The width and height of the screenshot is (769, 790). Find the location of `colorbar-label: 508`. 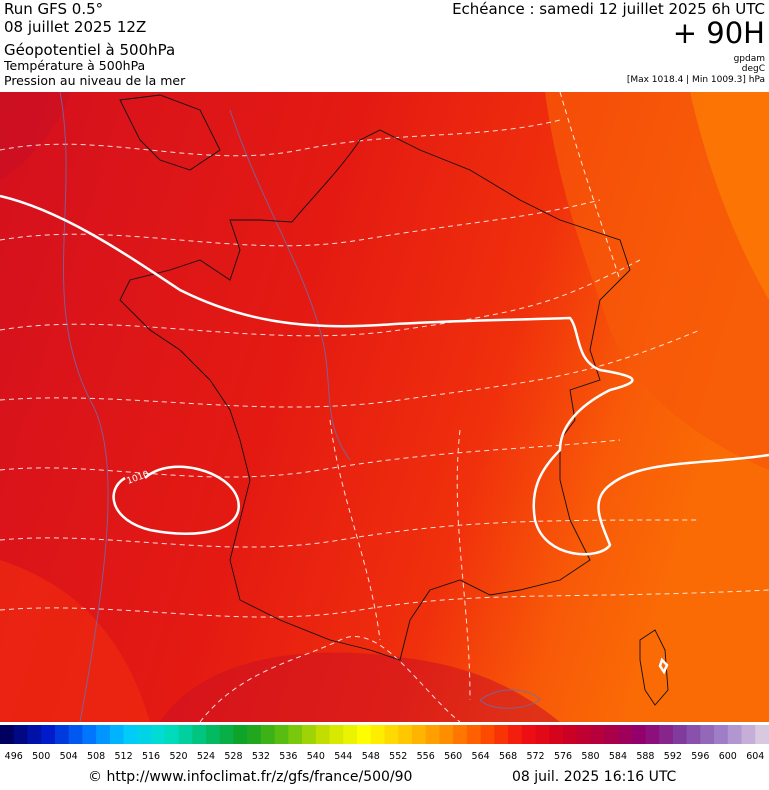

colorbar-label: 508 is located at coordinates (96, 756).